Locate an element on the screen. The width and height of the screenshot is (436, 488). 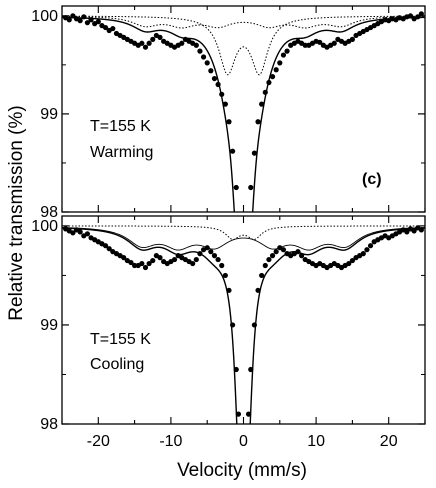
x-axis-ticks: -20 -10 0 10 20 is located at coordinates (242, 441).